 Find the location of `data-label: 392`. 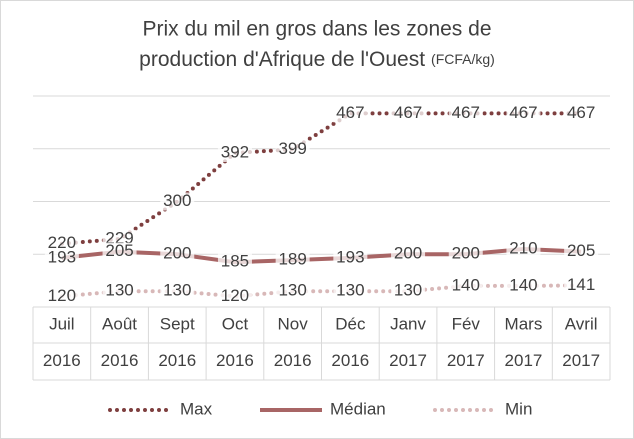

data-label: 392 is located at coordinates (235, 151).